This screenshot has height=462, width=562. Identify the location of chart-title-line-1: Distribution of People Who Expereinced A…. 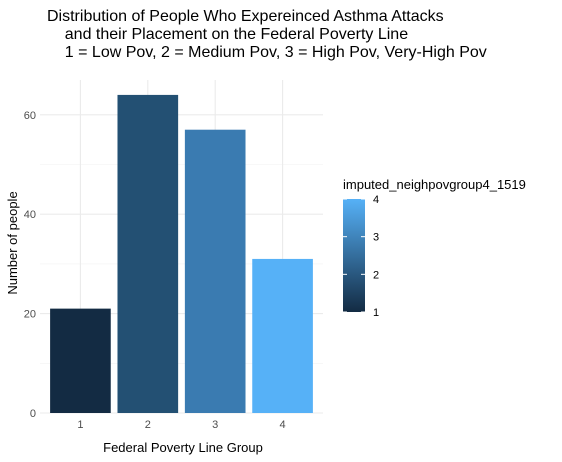
(245, 16).